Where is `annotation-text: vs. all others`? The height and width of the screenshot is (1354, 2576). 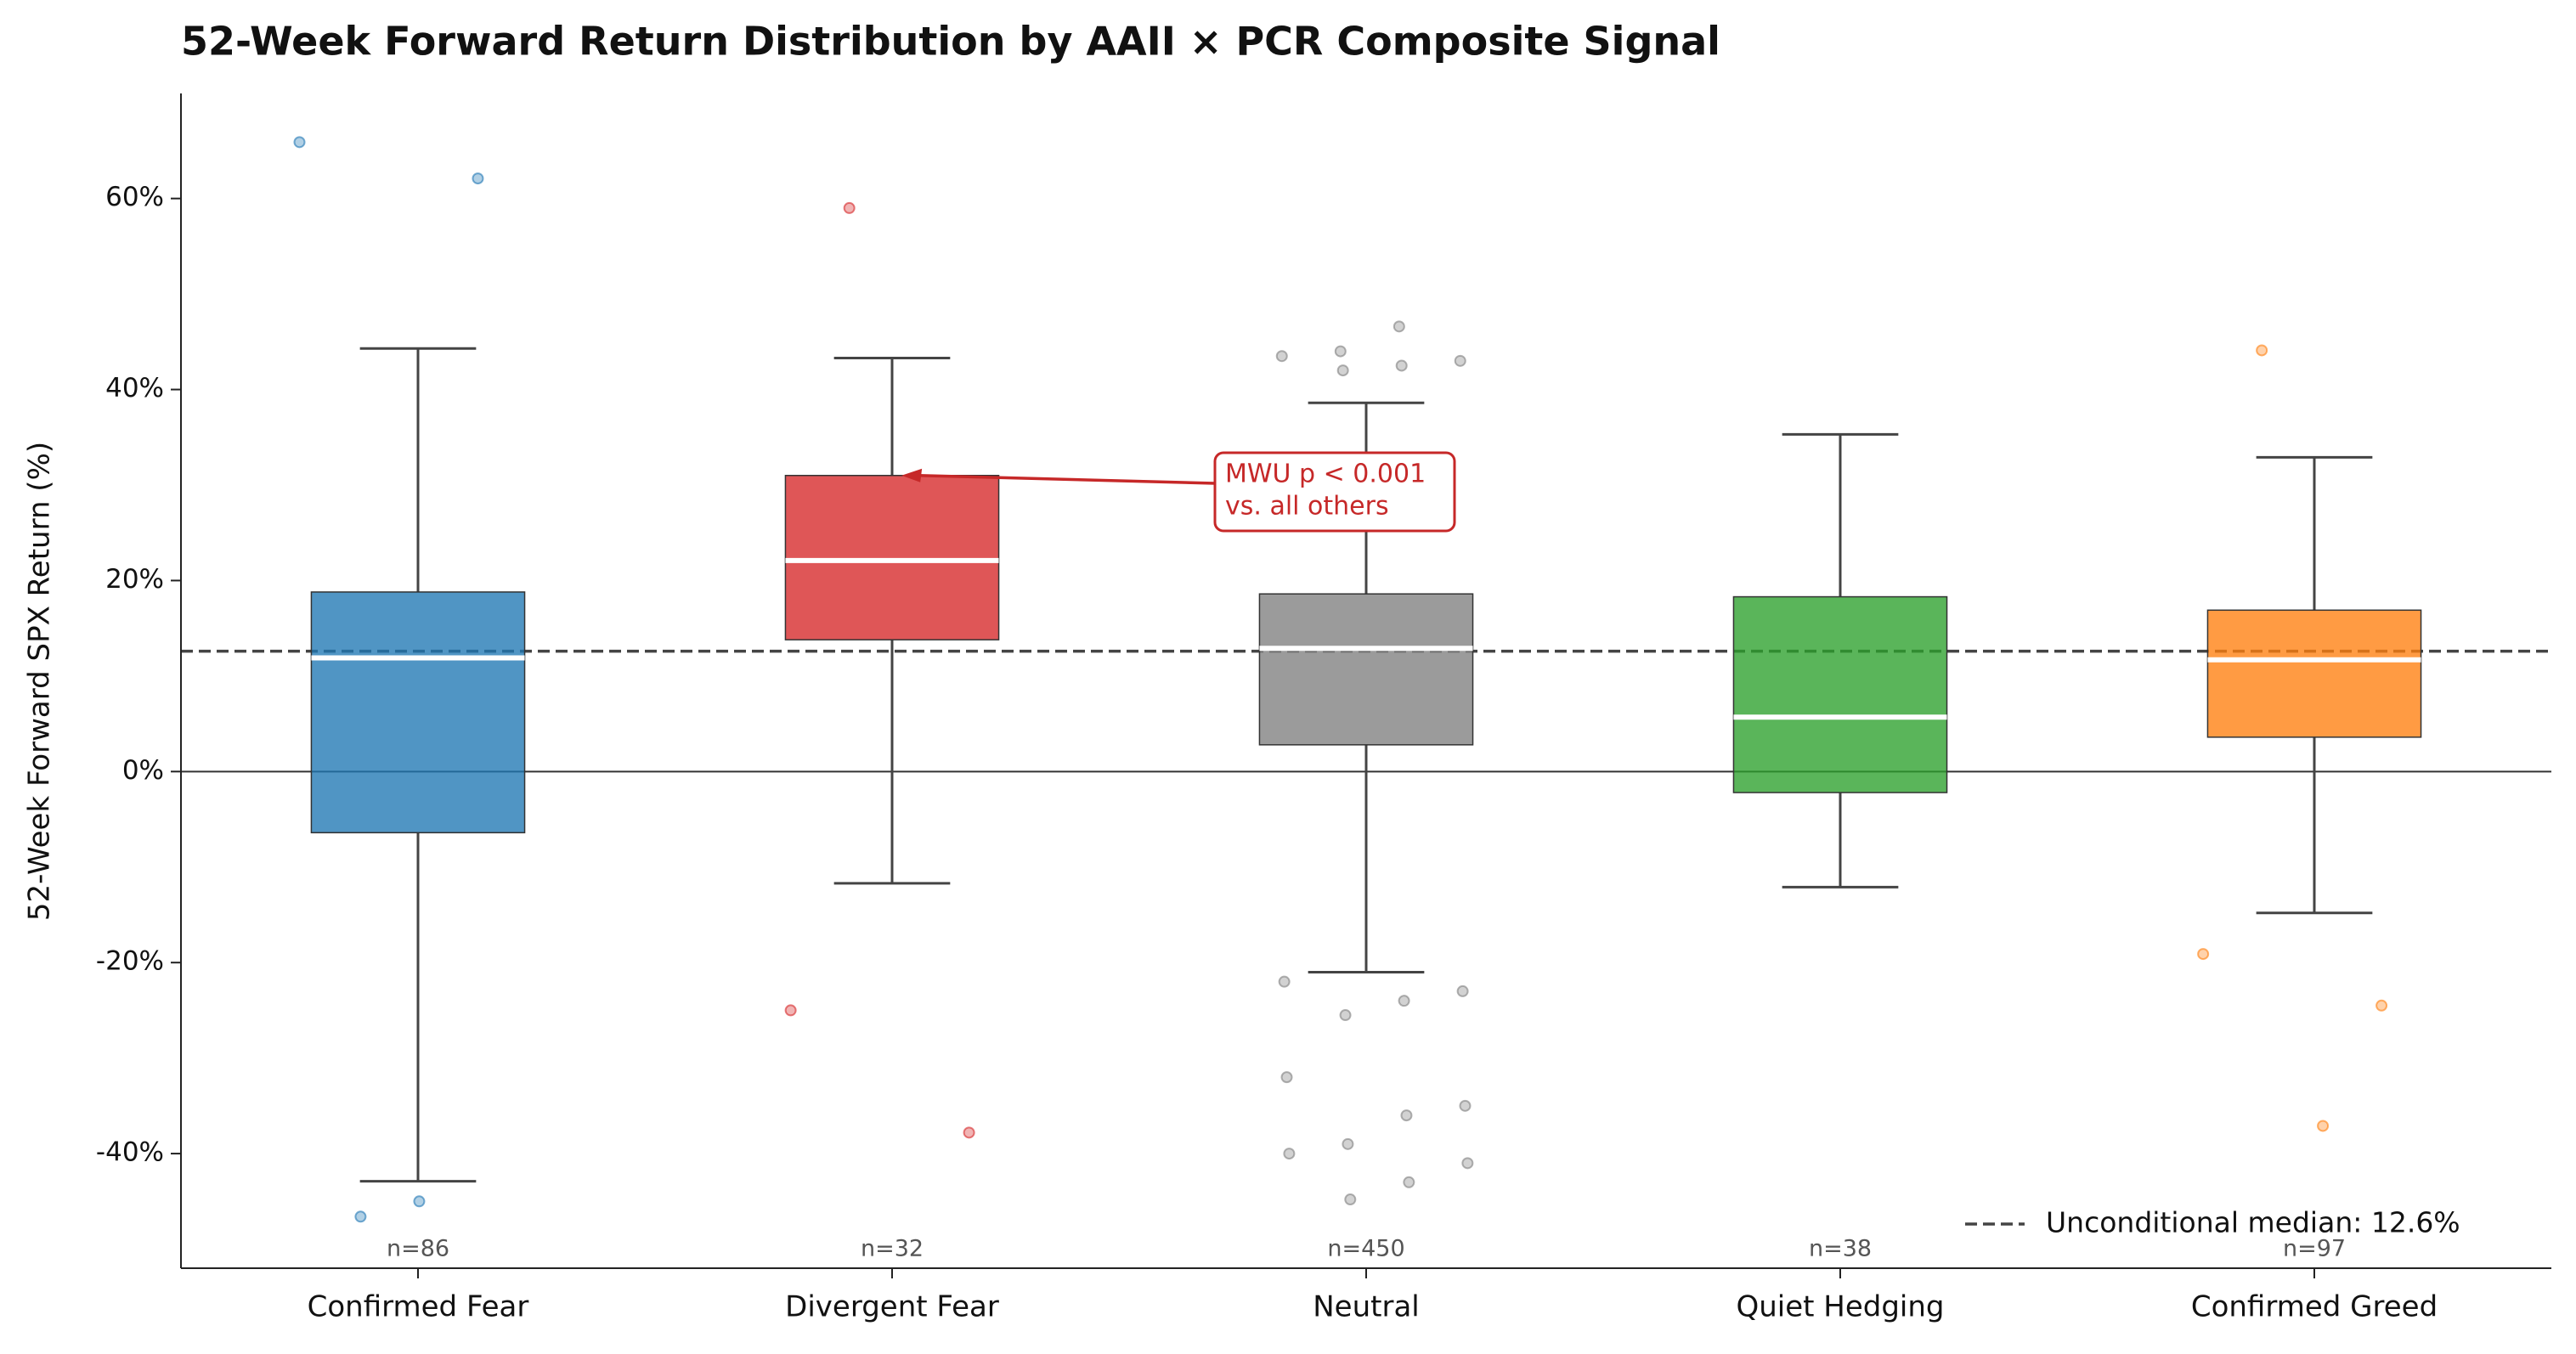 annotation-text: vs. all others is located at coordinates (1307, 507).